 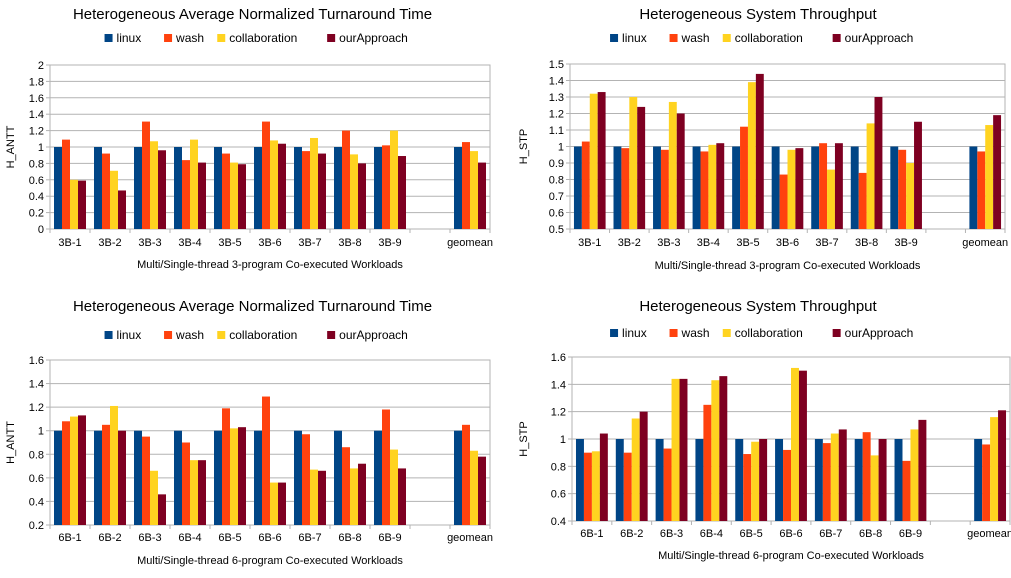 What do you see at coordinates (36, 214) in the screenshot?
I see `y-tick-label: 0.2` at bounding box center [36, 214].